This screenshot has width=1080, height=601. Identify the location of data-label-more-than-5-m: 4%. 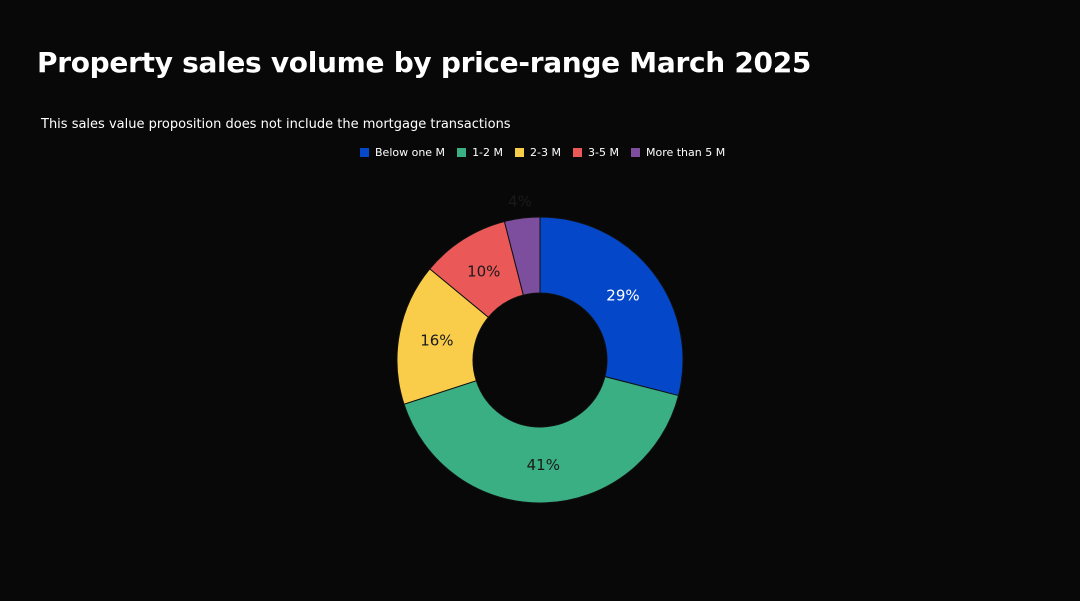
(520, 201).